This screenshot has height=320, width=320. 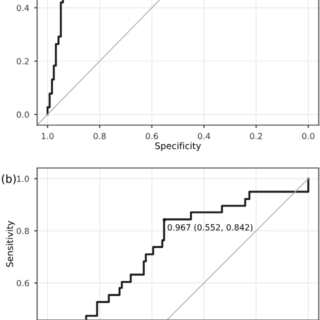 I want to click on text: (b), so click(x=9, y=179).